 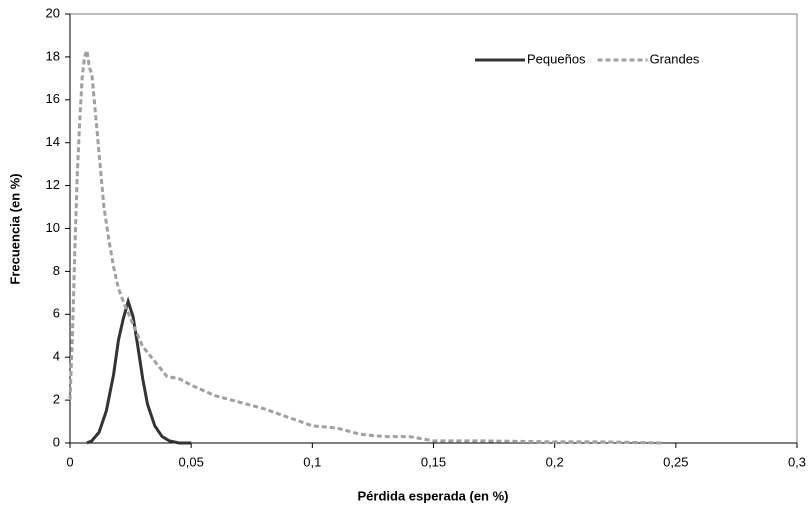 What do you see at coordinates (53, 98) in the screenshot?
I see `y-tick-label: 16` at bounding box center [53, 98].